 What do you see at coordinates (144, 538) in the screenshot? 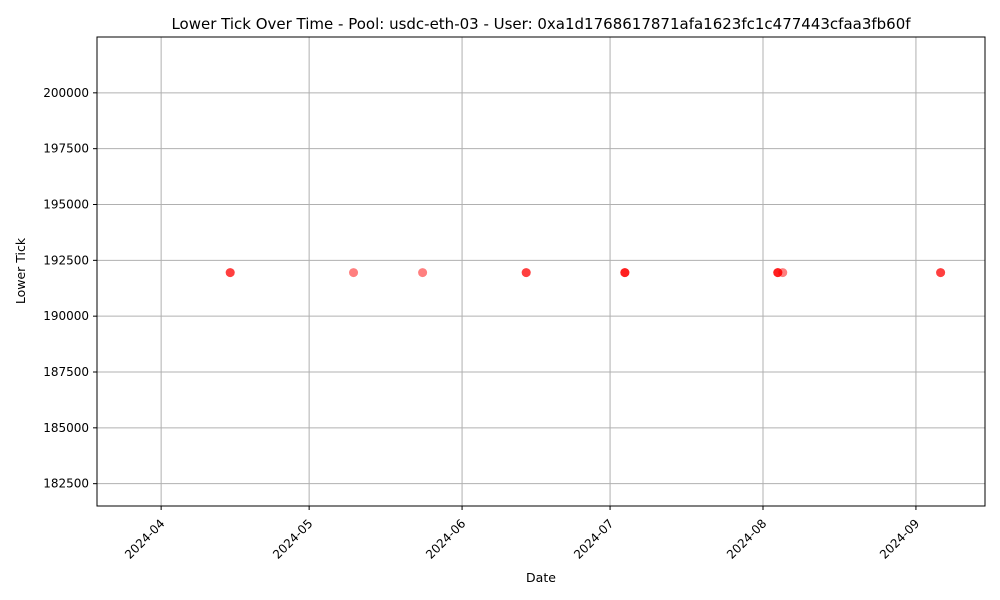
I see `x-tick-label: 2024-04` at bounding box center [144, 538].